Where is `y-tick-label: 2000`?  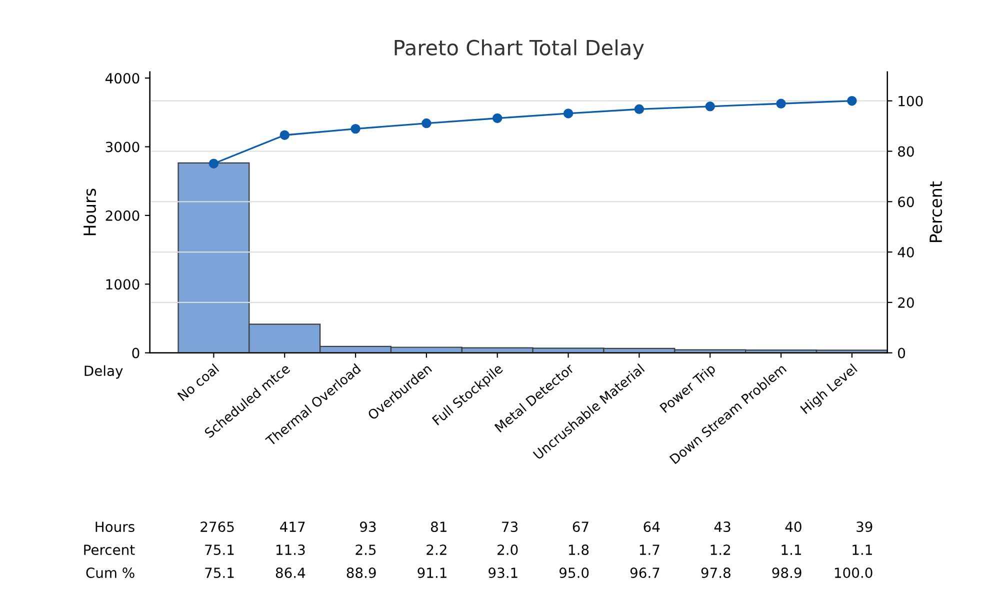
y-tick-label: 2000 is located at coordinates (123, 215).